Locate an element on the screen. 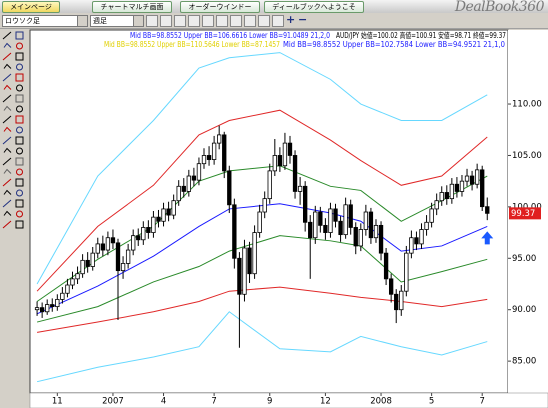 Image resolution: width=548 pixels, height=408 pixels. tab: メインページ is located at coordinates (31, 7).